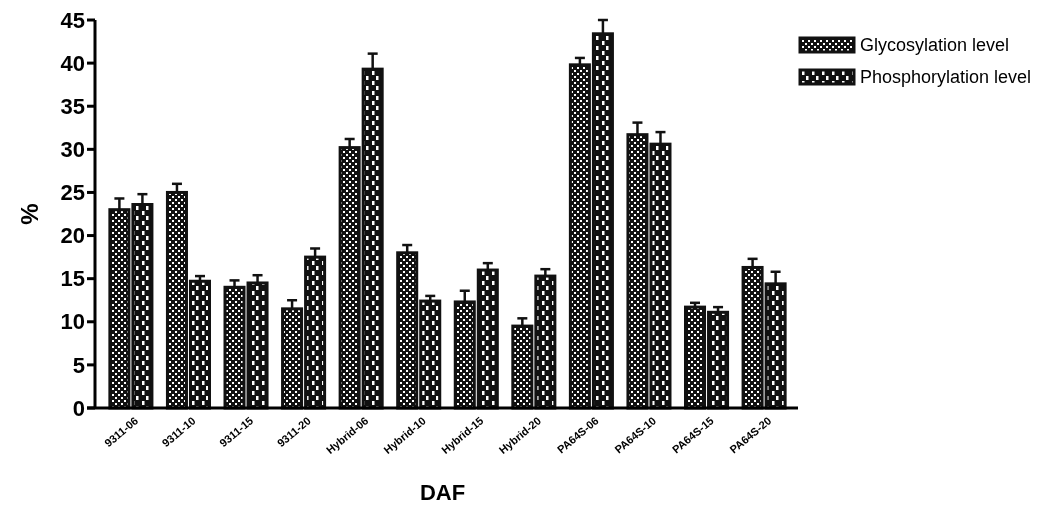 The height and width of the screenshot is (518, 1040). Describe the element at coordinates (72, 193) in the screenshot. I see `y-tick-label: 25` at that location.